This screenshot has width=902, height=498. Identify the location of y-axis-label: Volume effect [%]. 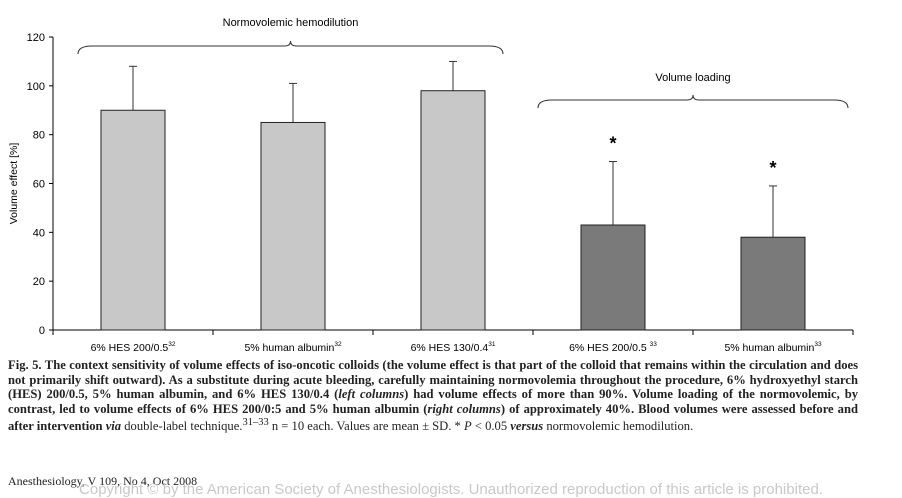
(14, 184).